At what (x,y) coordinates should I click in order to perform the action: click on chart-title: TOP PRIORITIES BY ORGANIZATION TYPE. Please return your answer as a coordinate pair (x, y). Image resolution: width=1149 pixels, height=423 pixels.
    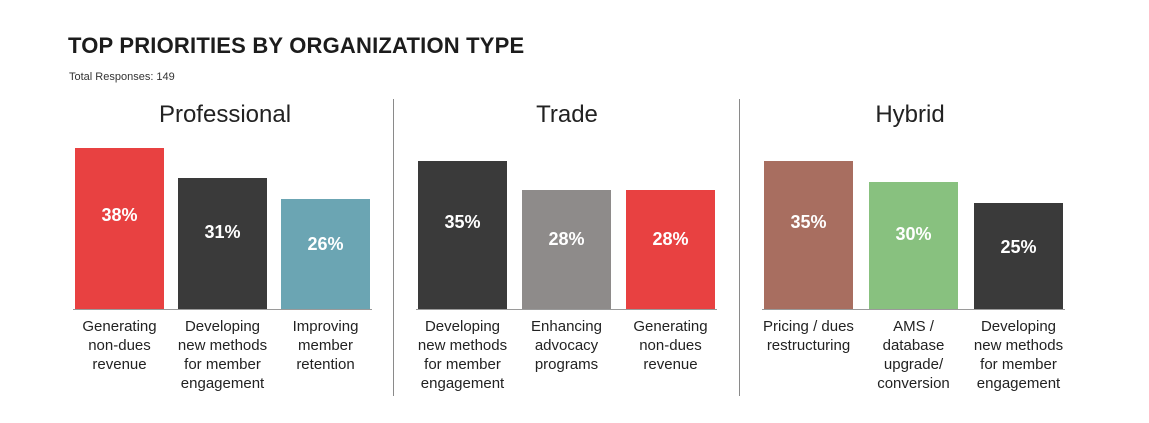
    Looking at the image, I should click on (296, 45).